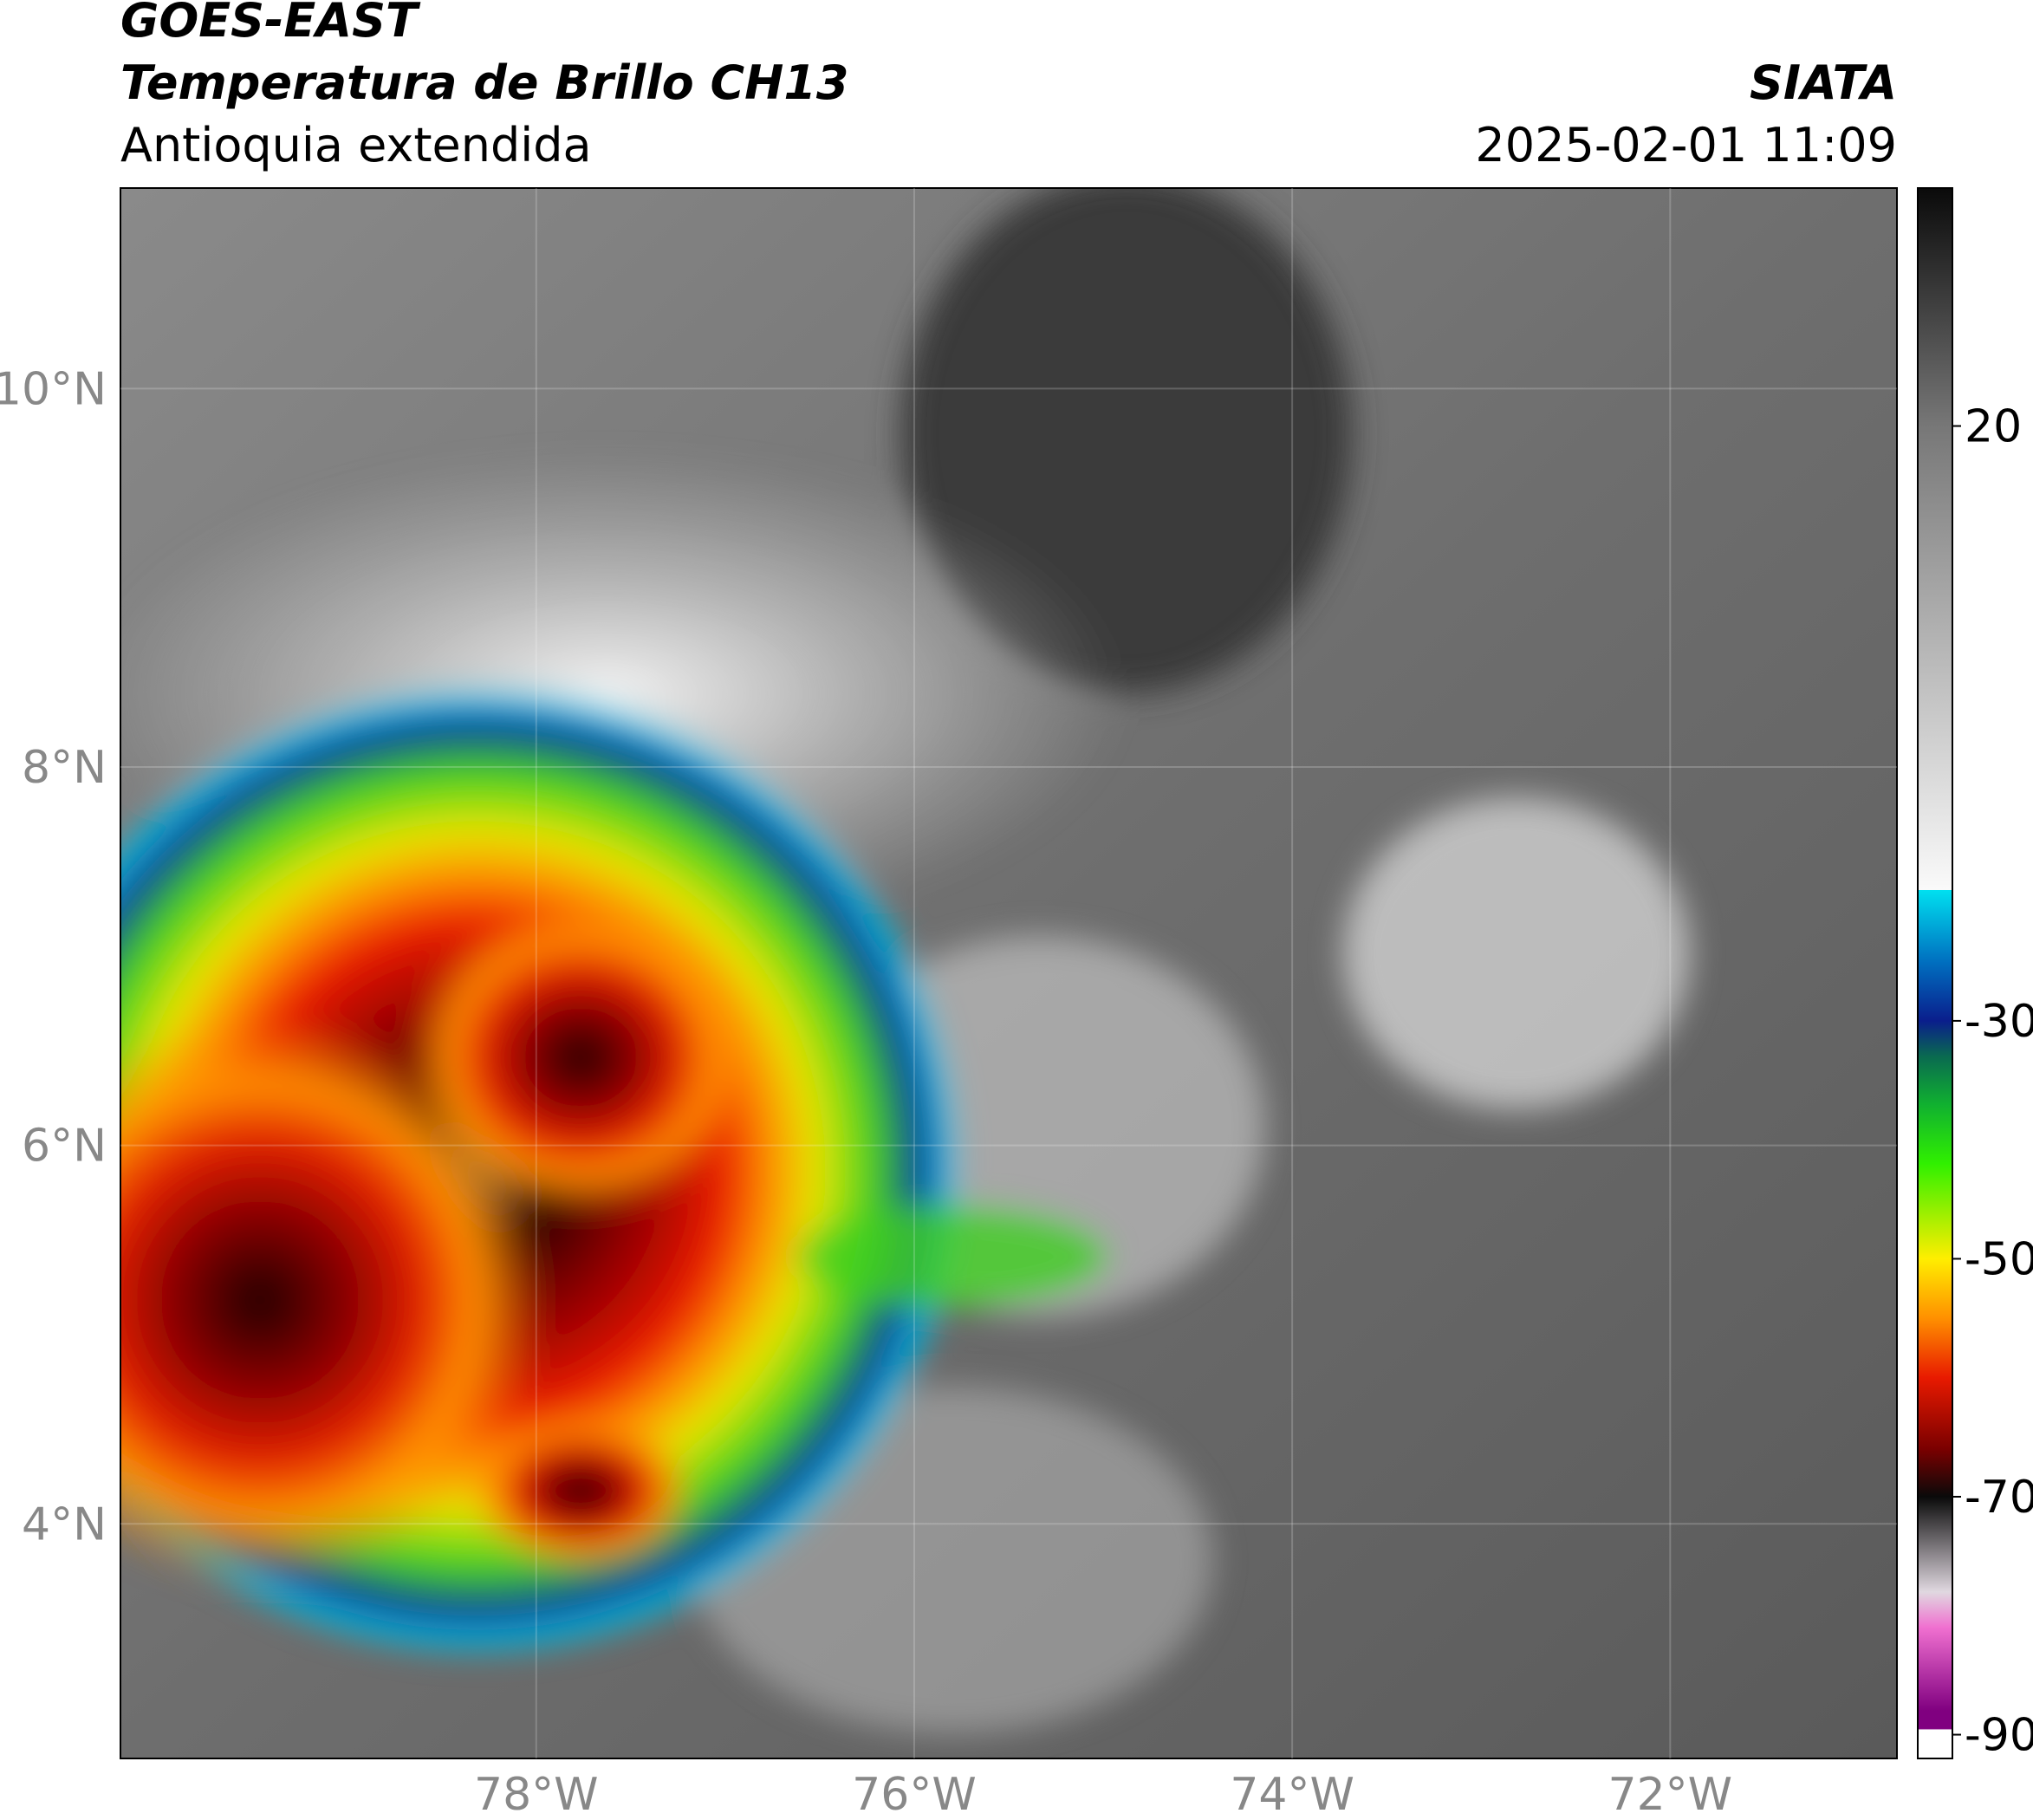 The height and width of the screenshot is (1820, 2033). I want to click on colorbar, so click(1935, 973).